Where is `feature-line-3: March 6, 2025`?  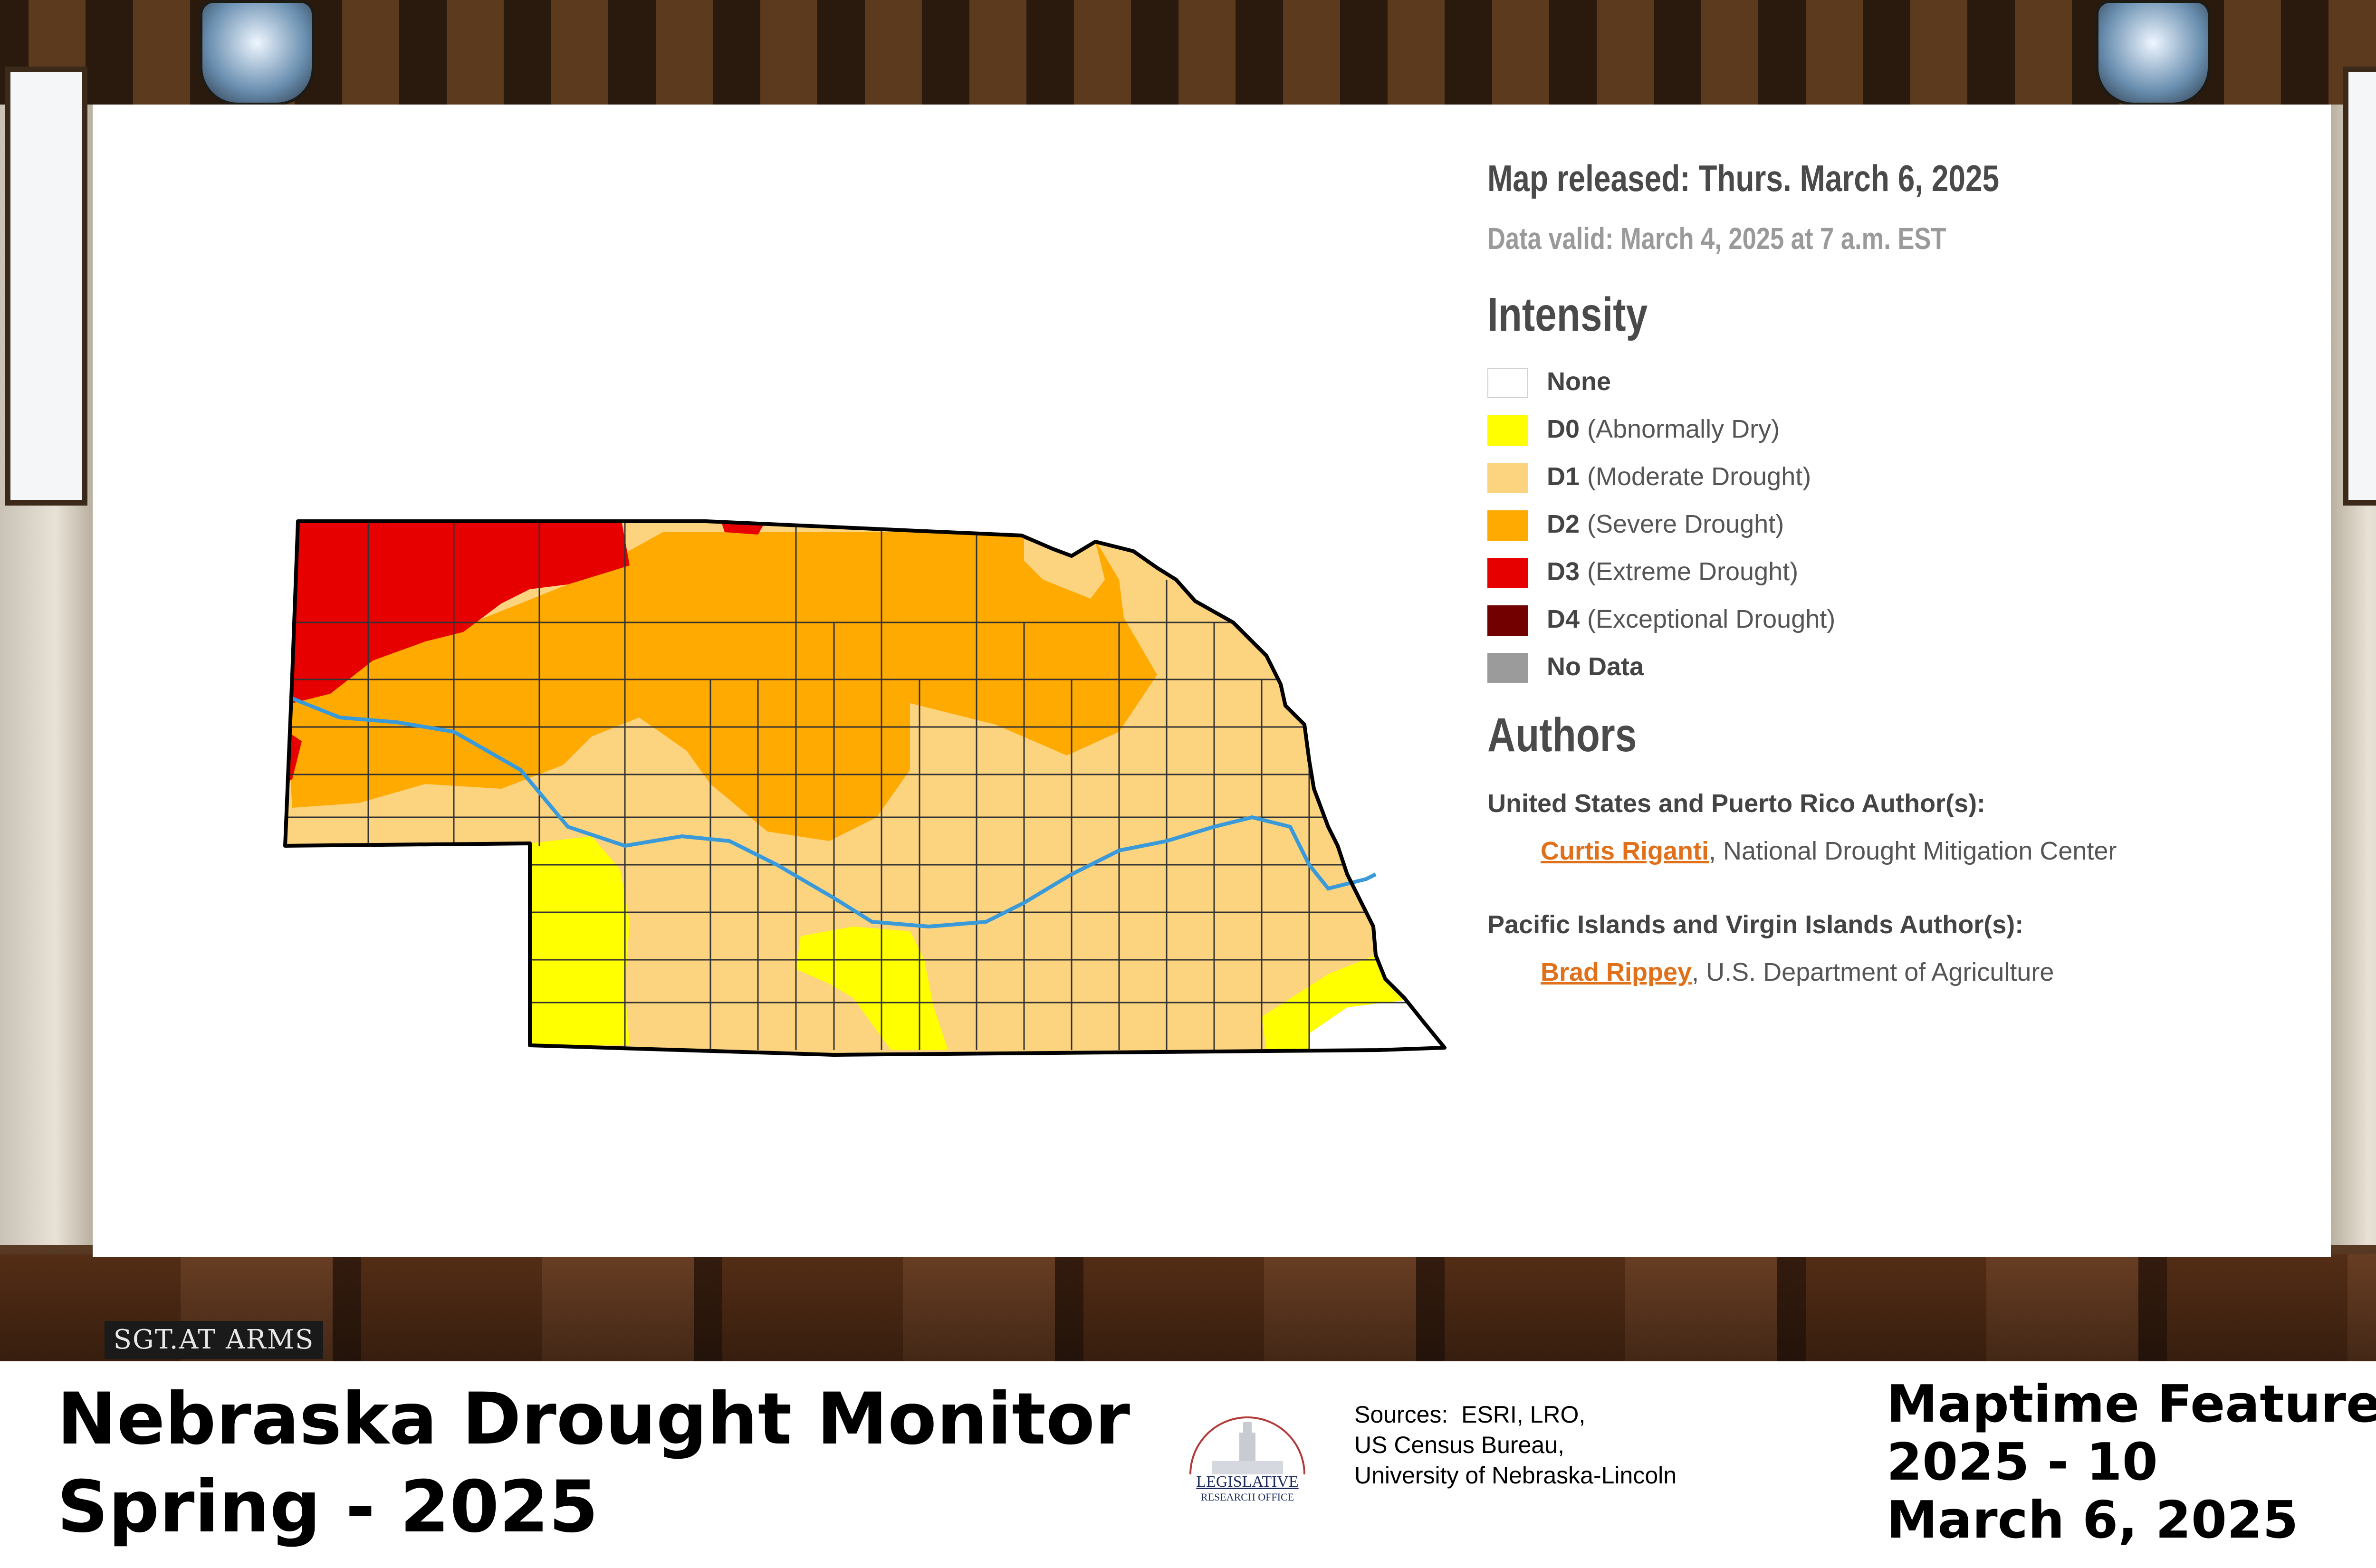 feature-line-3: March 6, 2025 is located at coordinates (2093, 1520).